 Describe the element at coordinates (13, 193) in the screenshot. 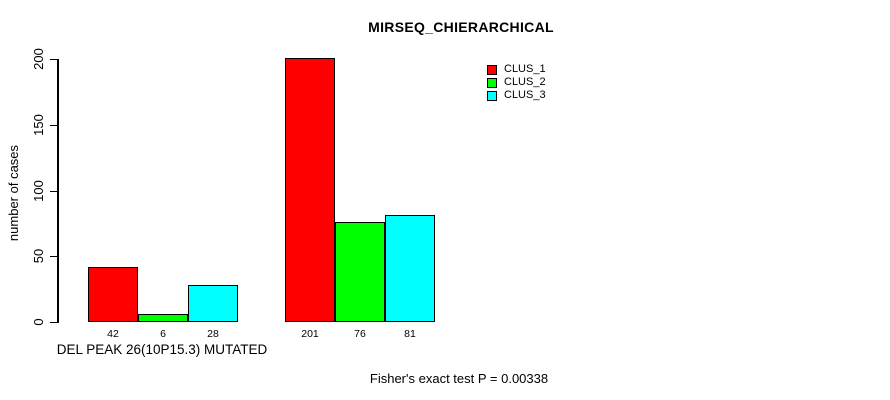

I see `y-axis-label: number of cases` at that location.